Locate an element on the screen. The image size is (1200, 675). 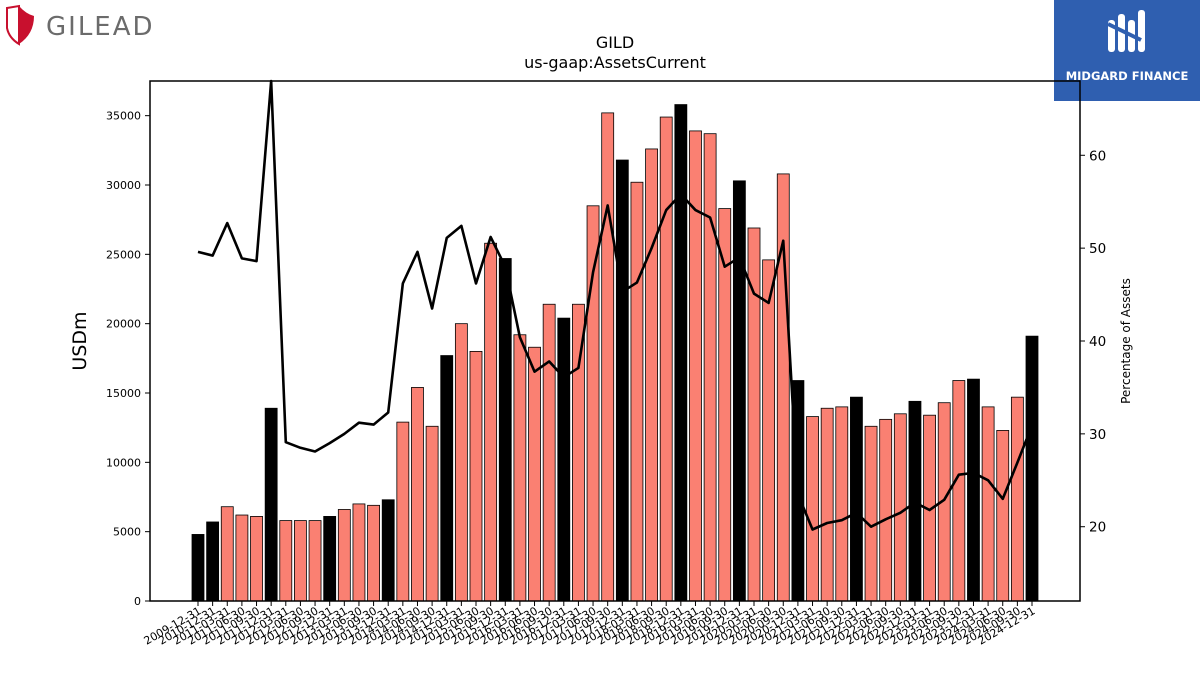
y-tick-label: 15000 is located at coordinates (123, 393).